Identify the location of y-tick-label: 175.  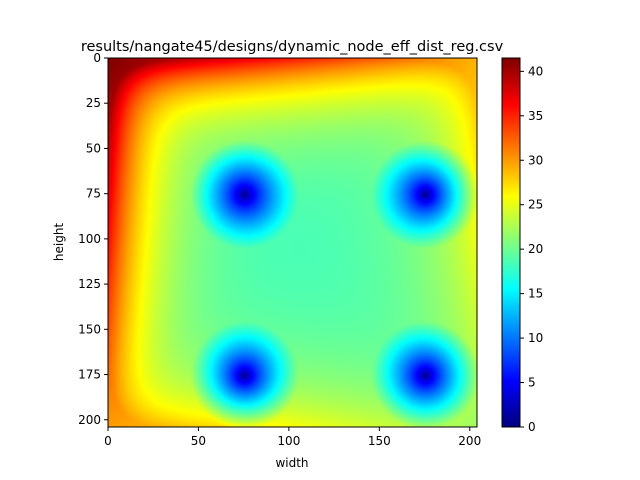
(89, 375).